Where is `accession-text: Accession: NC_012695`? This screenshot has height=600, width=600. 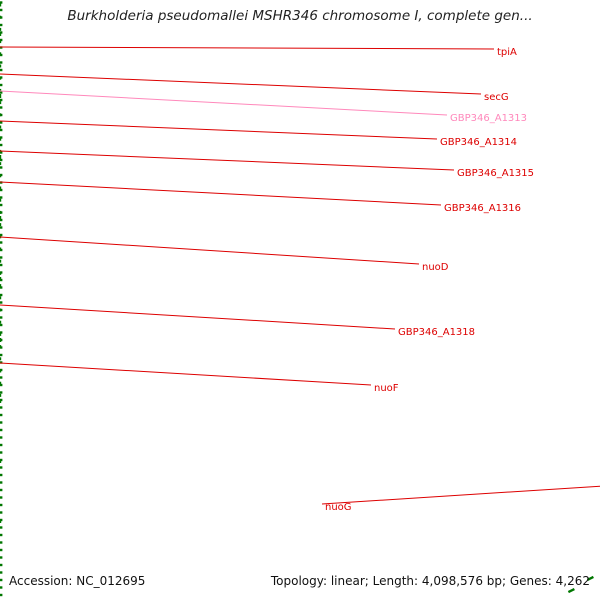 accession-text: Accession: NC_012695 is located at coordinates (77, 581).